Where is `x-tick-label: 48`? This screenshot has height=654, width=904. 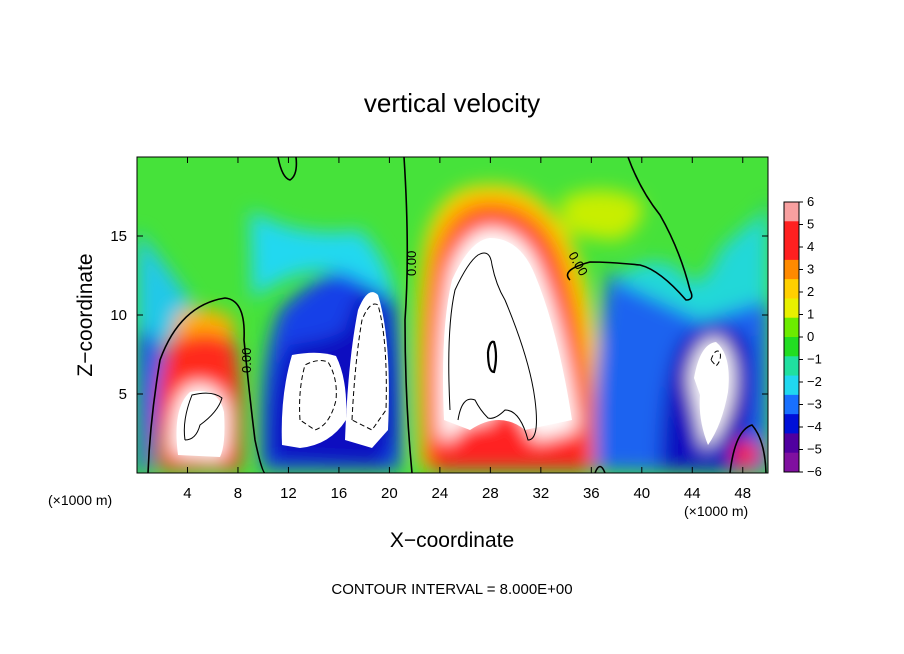 x-tick-label: 48 is located at coordinates (742, 493).